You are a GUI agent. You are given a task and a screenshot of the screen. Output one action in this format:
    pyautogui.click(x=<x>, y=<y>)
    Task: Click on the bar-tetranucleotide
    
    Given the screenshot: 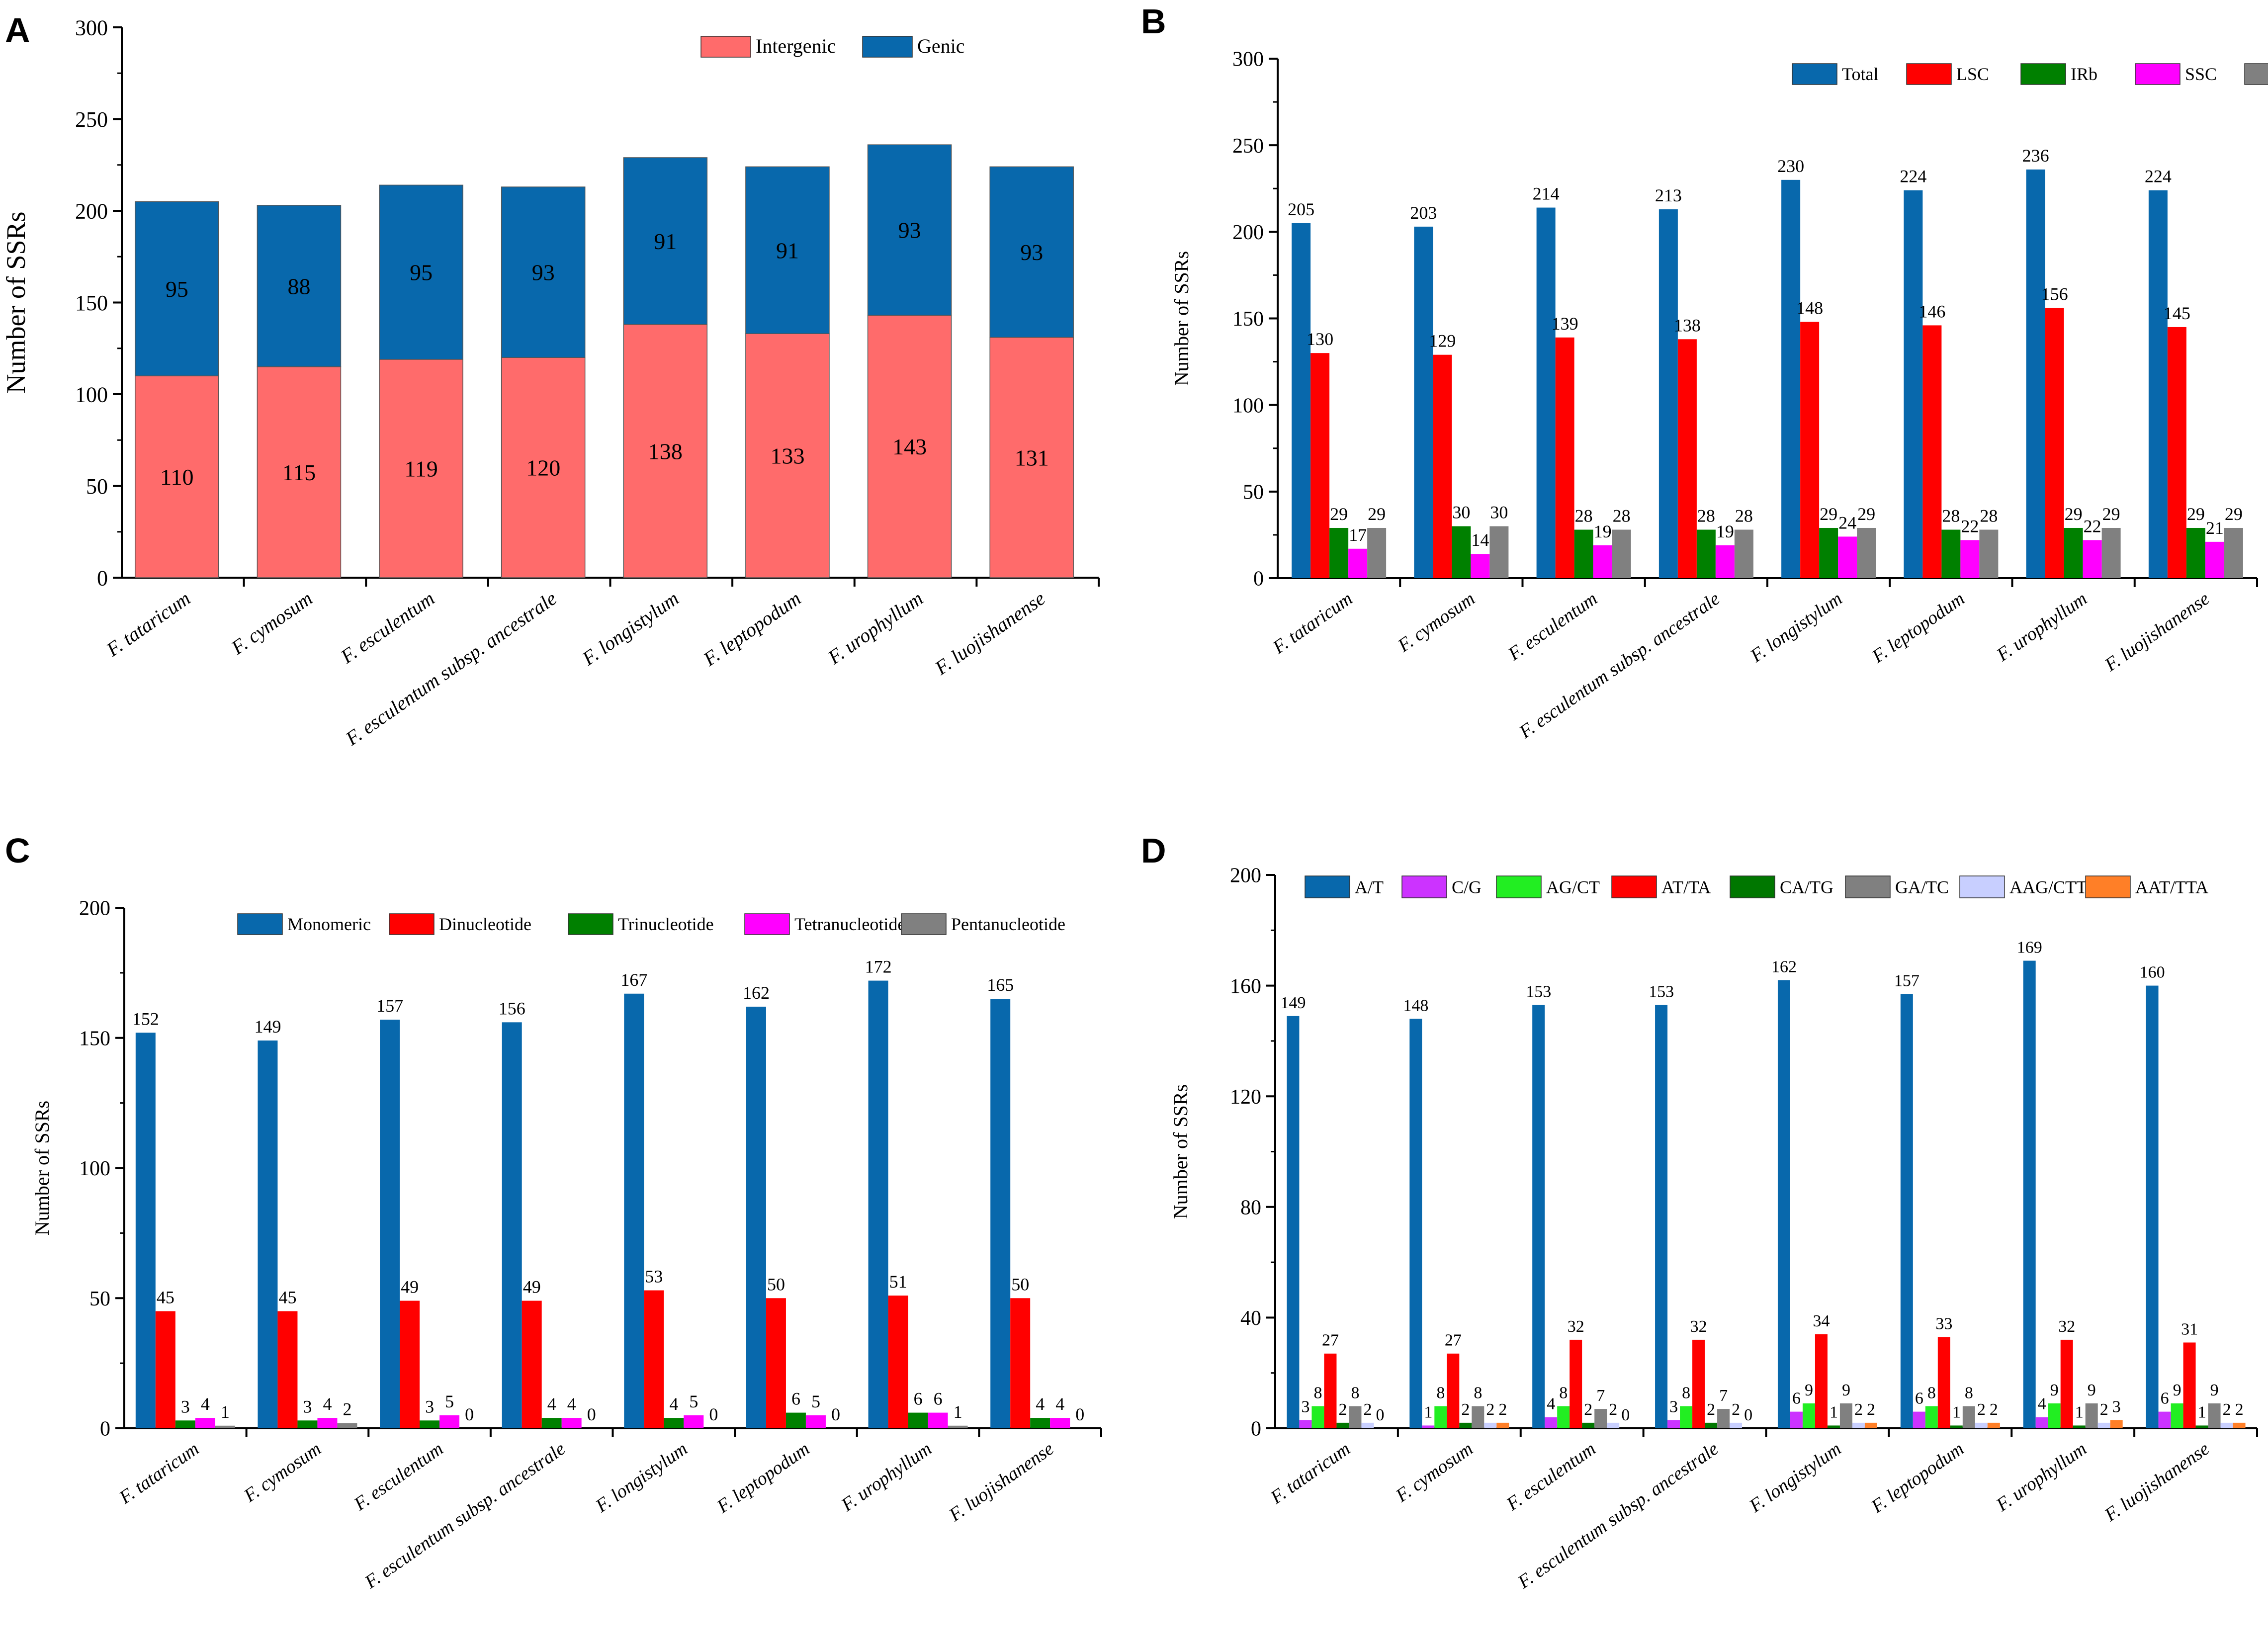 What is the action you would take?
    pyautogui.click(x=938, y=1420)
    